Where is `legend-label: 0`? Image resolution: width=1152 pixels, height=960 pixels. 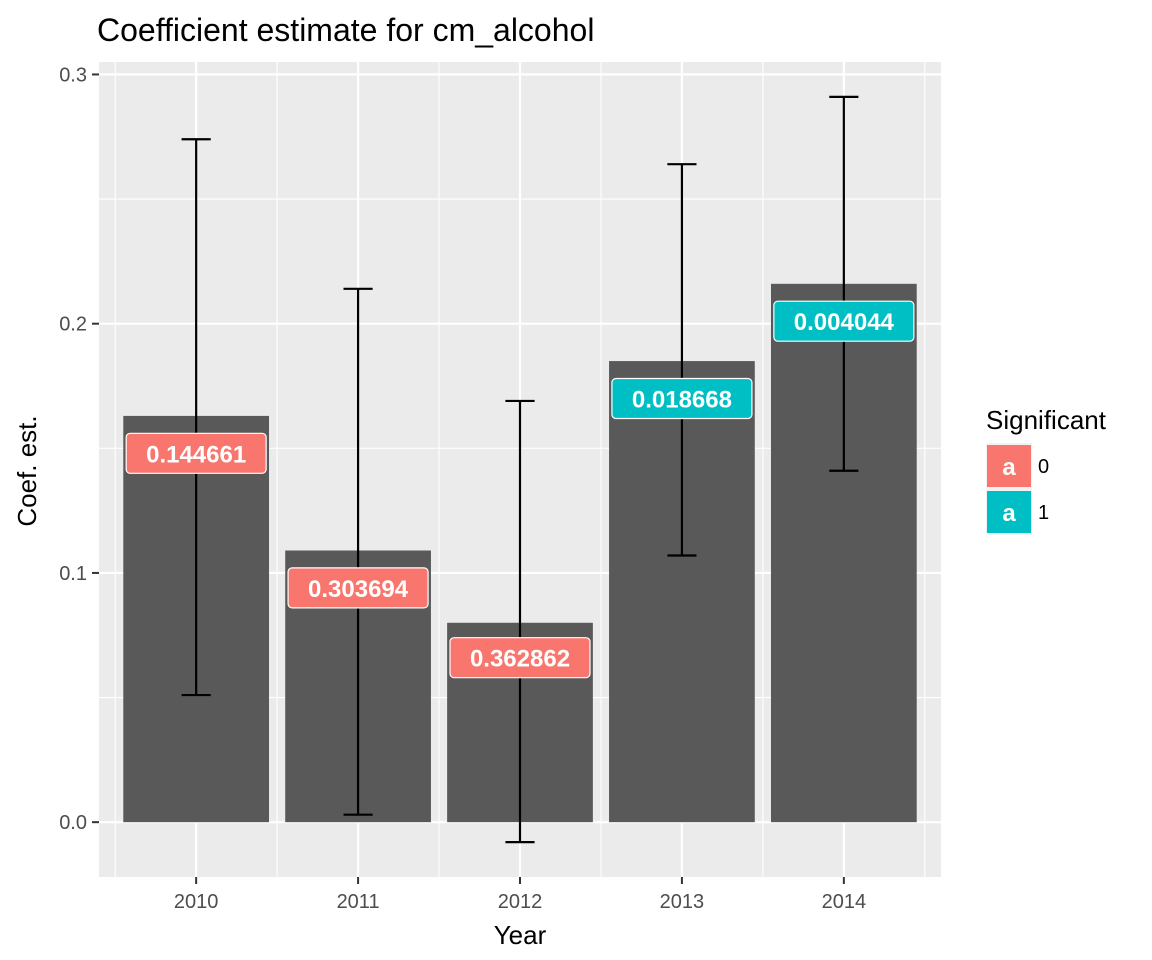 legend-label: 0 is located at coordinates (1043, 467).